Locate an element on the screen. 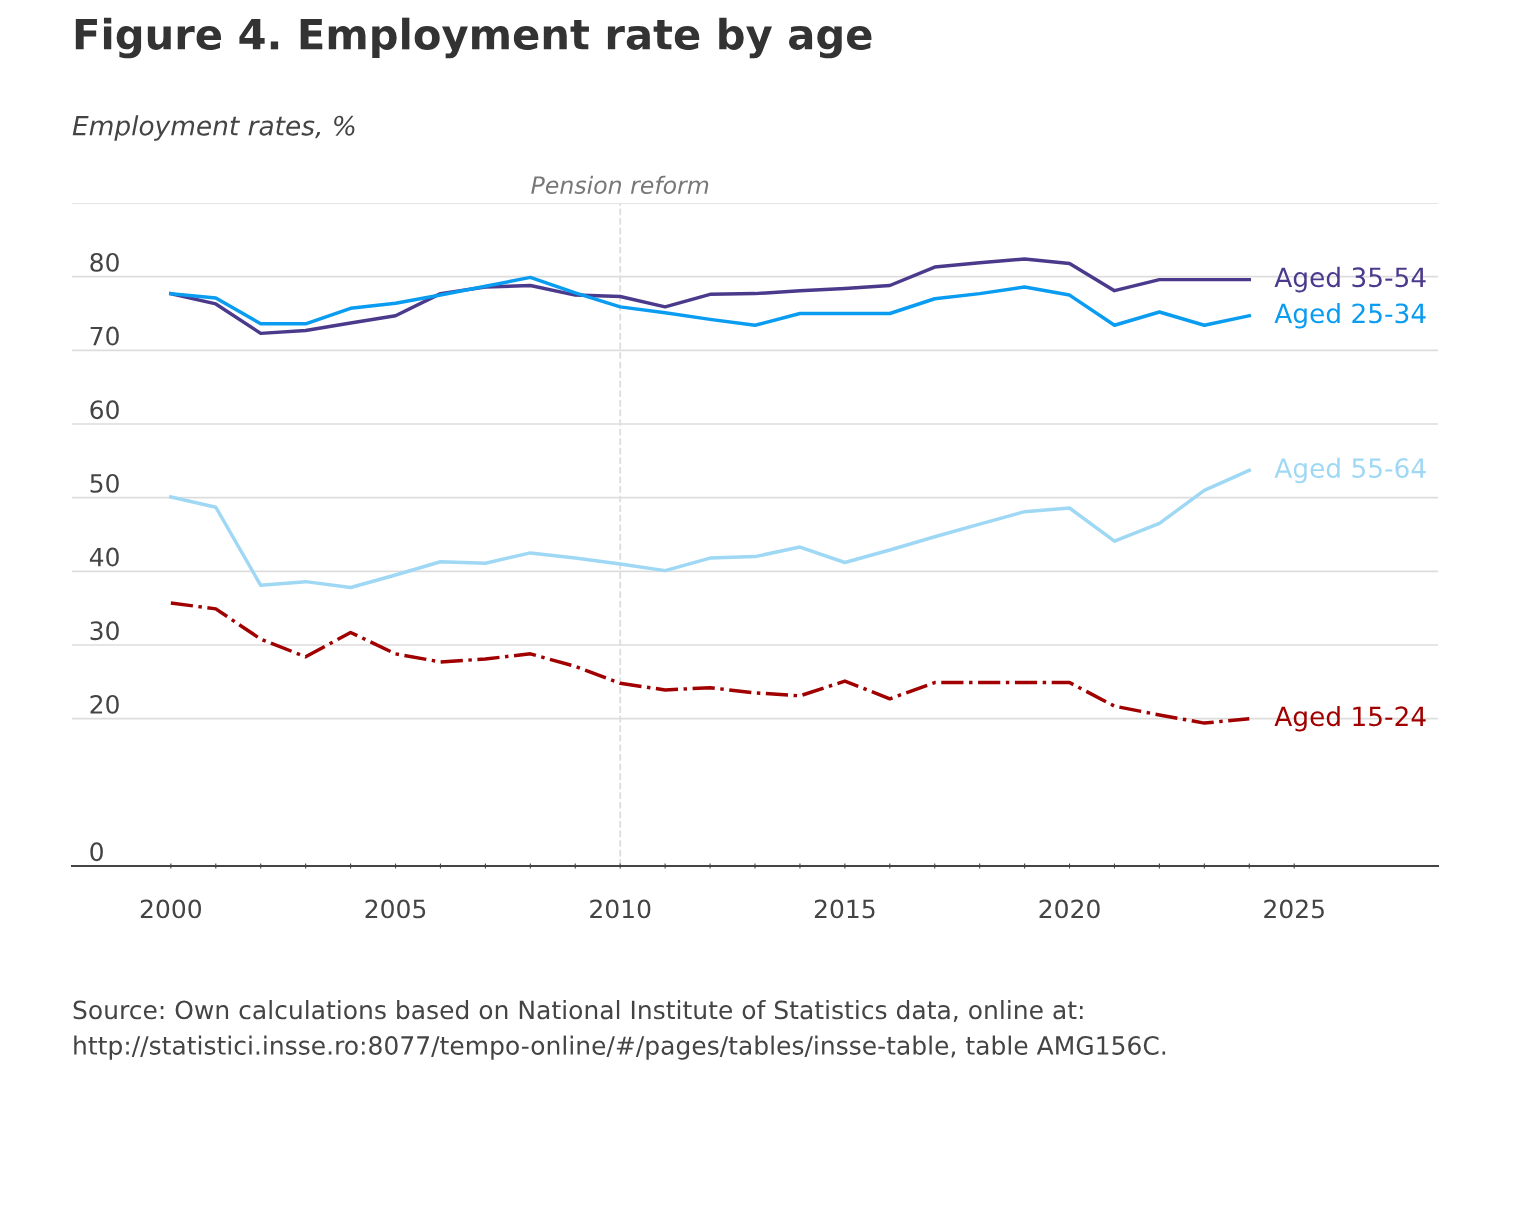 The width and height of the screenshot is (1520, 1207). x-tick-label: 2025 is located at coordinates (1294, 909).